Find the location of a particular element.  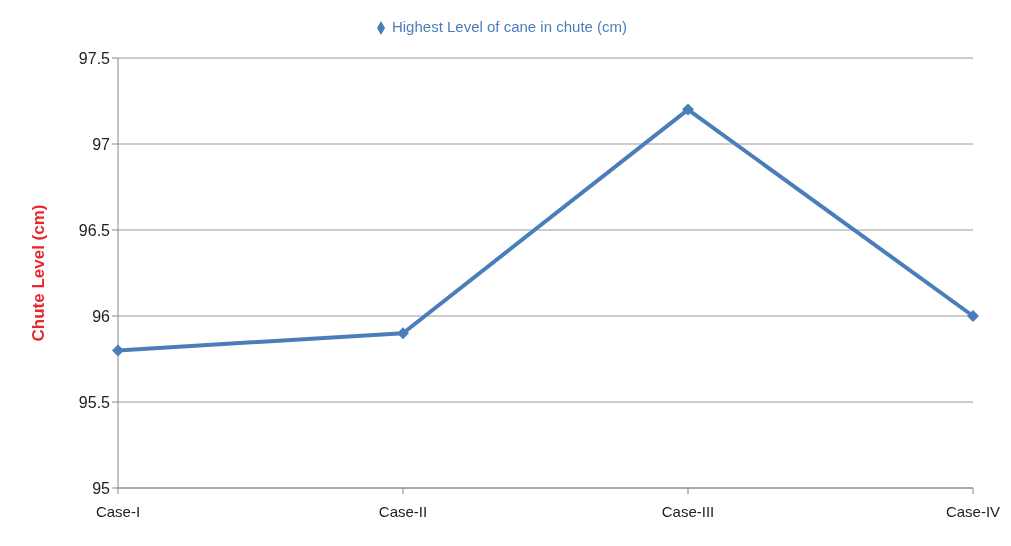

x-tick-label: Case-IV is located at coordinates (973, 511).